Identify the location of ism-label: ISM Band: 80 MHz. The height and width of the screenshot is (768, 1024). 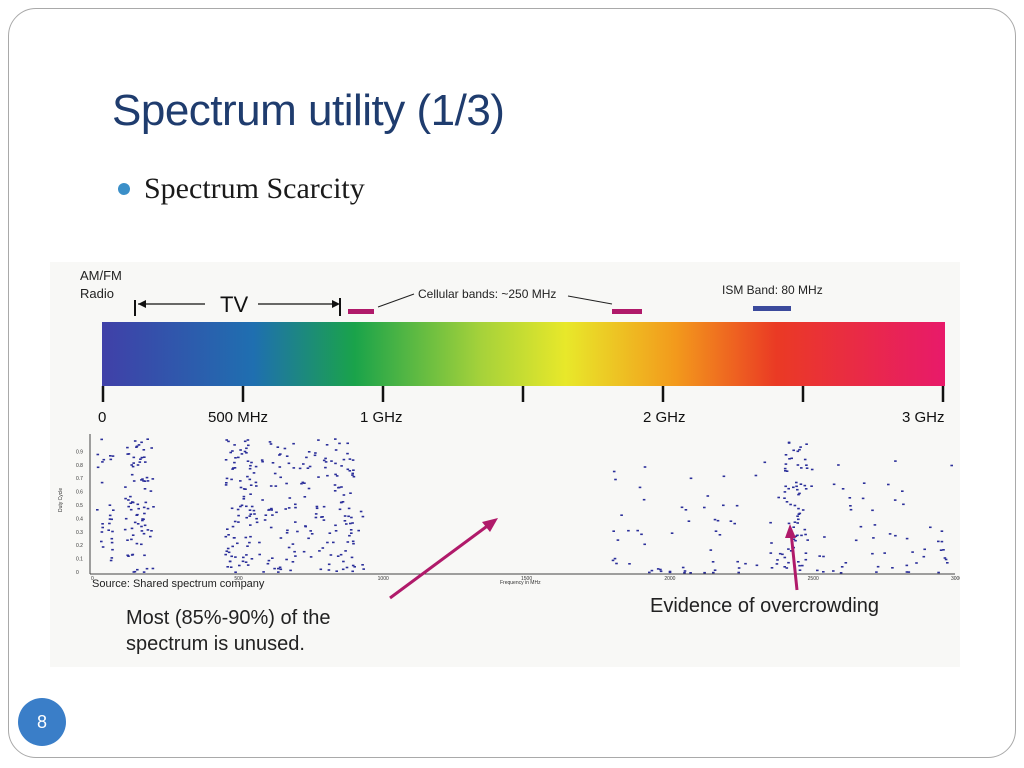
(772, 290).